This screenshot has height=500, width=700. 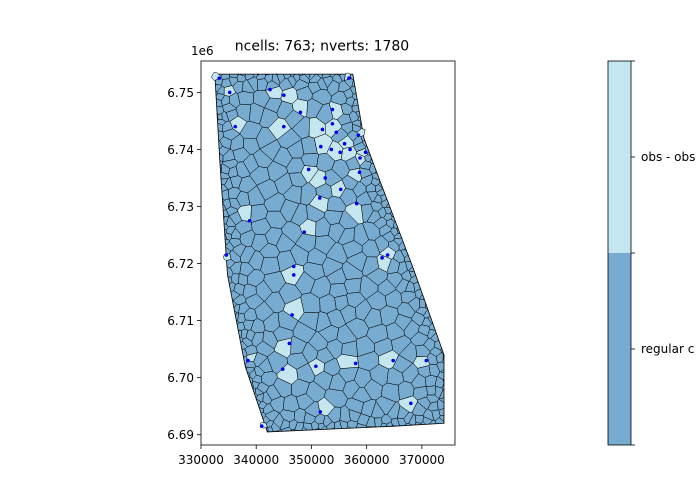 What do you see at coordinates (668, 157) in the screenshot?
I see `colorbar-label-observation: obs - obs` at bounding box center [668, 157].